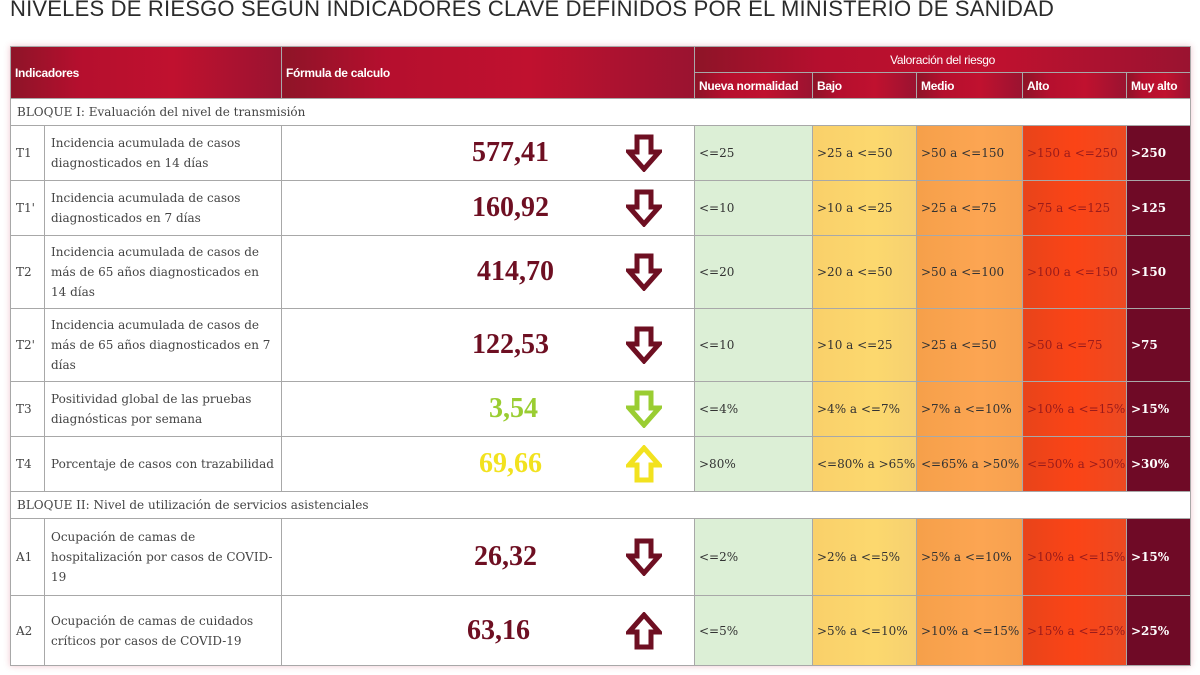 Image resolution: width=1200 pixels, height=675 pixels. What do you see at coordinates (969, 272) in the screenshot?
I see `range-medio: >50 a <=100` at bounding box center [969, 272].